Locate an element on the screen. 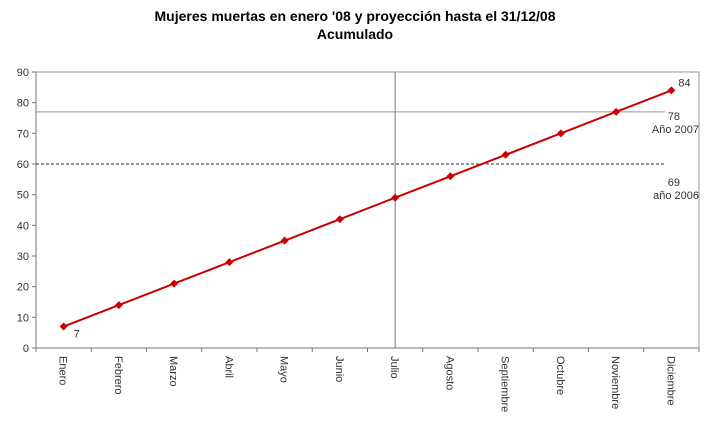 This screenshot has width=710, height=434. x-tick-label: Agosto is located at coordinates (449, 373).